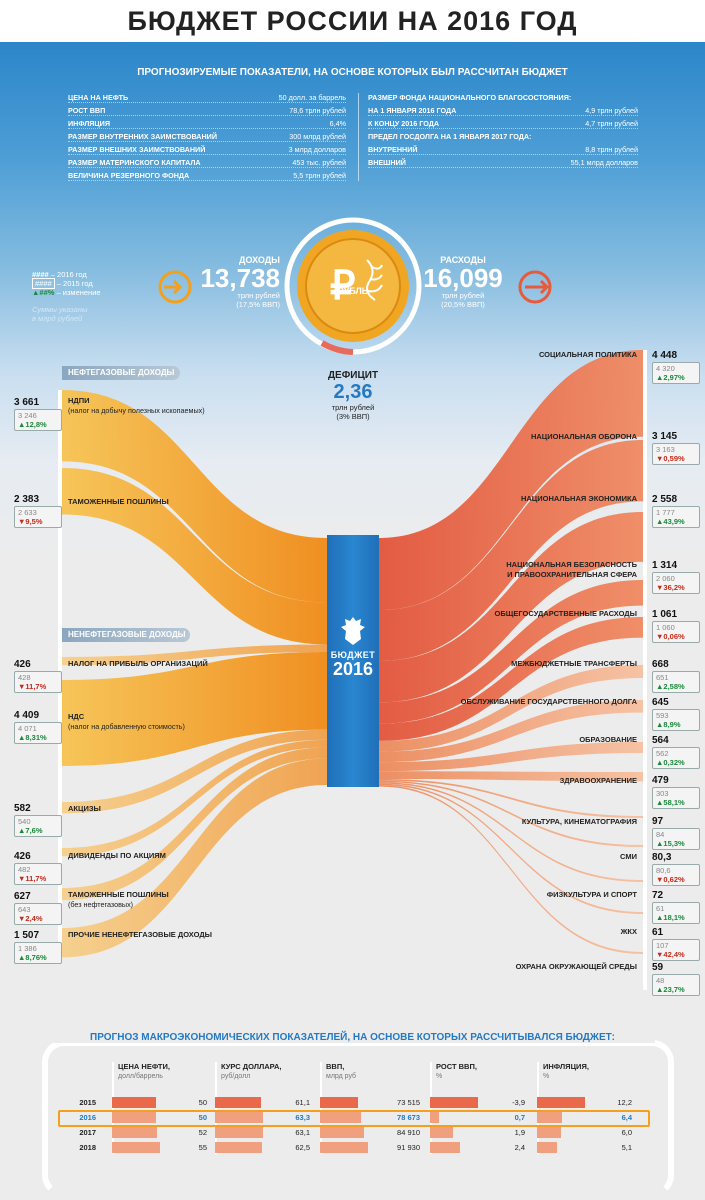 The height and width of the screenshot is (1200, 705). What do you see at coordinates (503, 111) in the screenshot?
I see `indicator-row: НА 1 ЯНВАРЯ 2016 ГОДА 4,9 трлн рублей` at bounding box center [503, 111].